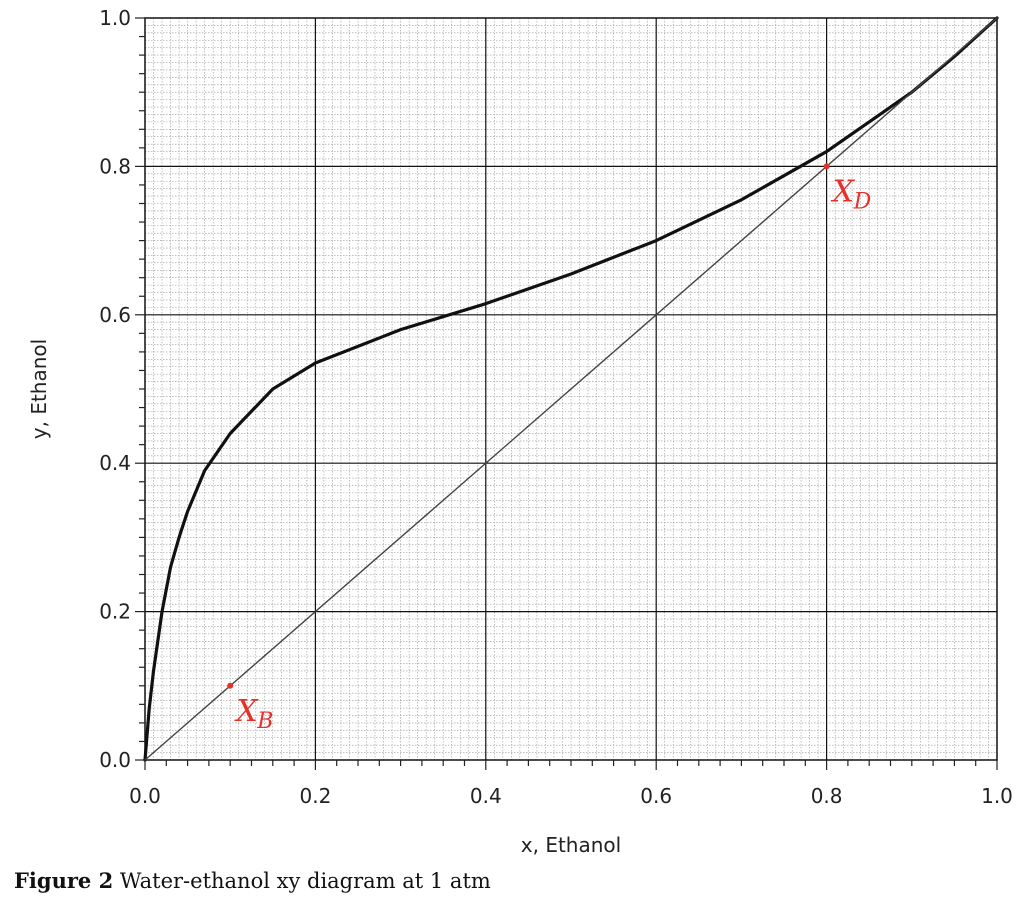 This screenshot has width=1024, height=905. Describe the element at coordinates (827, 796) in the screenshot. I see `x-tick-label: 0.8` at that location.